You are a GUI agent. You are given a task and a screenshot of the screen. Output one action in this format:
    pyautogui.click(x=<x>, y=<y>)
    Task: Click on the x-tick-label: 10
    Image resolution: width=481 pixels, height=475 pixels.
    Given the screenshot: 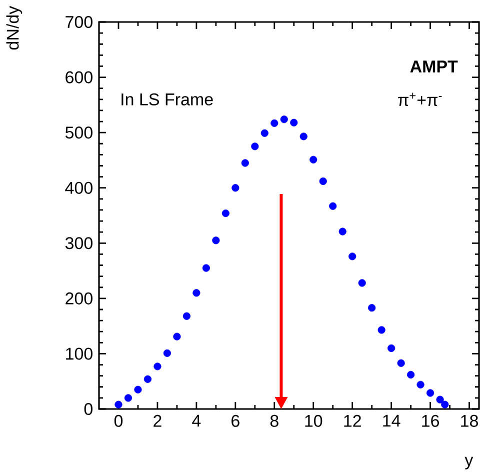 What is the action you would take?
    pyautogui.click(x=313, y=420)
    